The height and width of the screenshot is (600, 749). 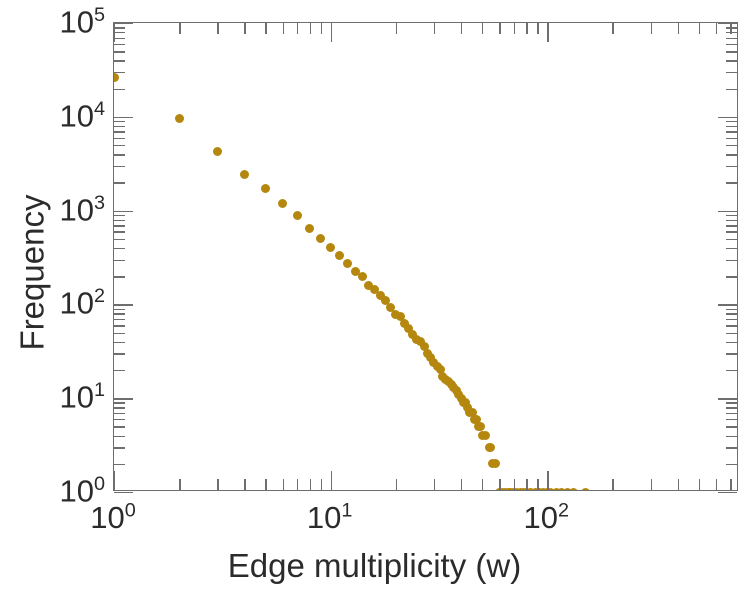 What do you see at coordinates (99, 296) in the screenshot?
I see `y-tick-exponent: 2` at bounding box center [99, 296].